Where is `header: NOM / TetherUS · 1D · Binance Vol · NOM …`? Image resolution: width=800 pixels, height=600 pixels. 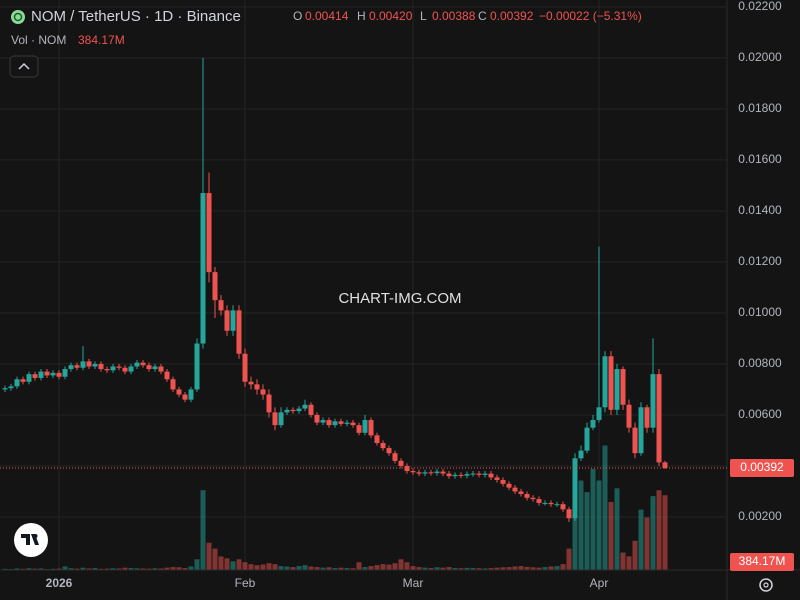
header: NOM / TetherUS · 1D · Binance Vol · NOM … is located at coordinates (326, 27).